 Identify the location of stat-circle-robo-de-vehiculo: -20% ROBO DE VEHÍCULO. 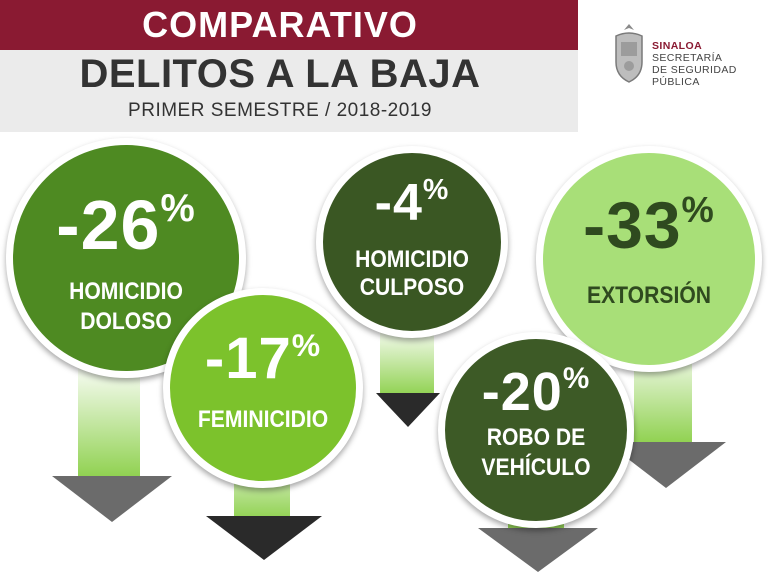
(536, 430).